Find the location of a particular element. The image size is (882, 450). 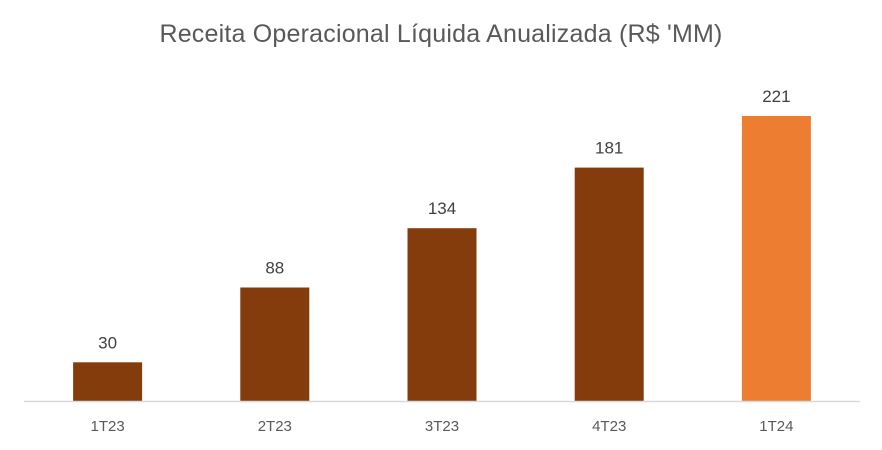

bar-2t23 is located at coordinates (275, 344).